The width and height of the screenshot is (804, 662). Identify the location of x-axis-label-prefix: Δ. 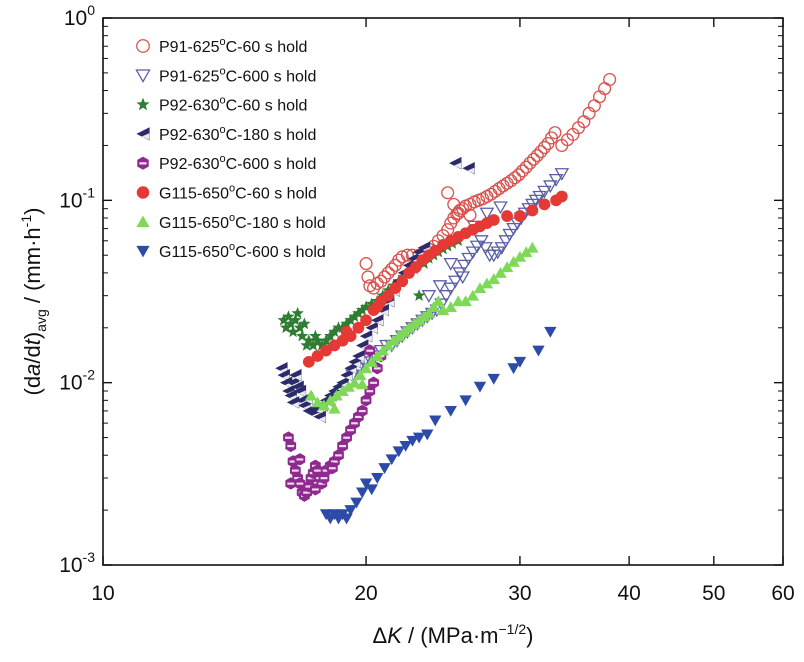
(380, 635).